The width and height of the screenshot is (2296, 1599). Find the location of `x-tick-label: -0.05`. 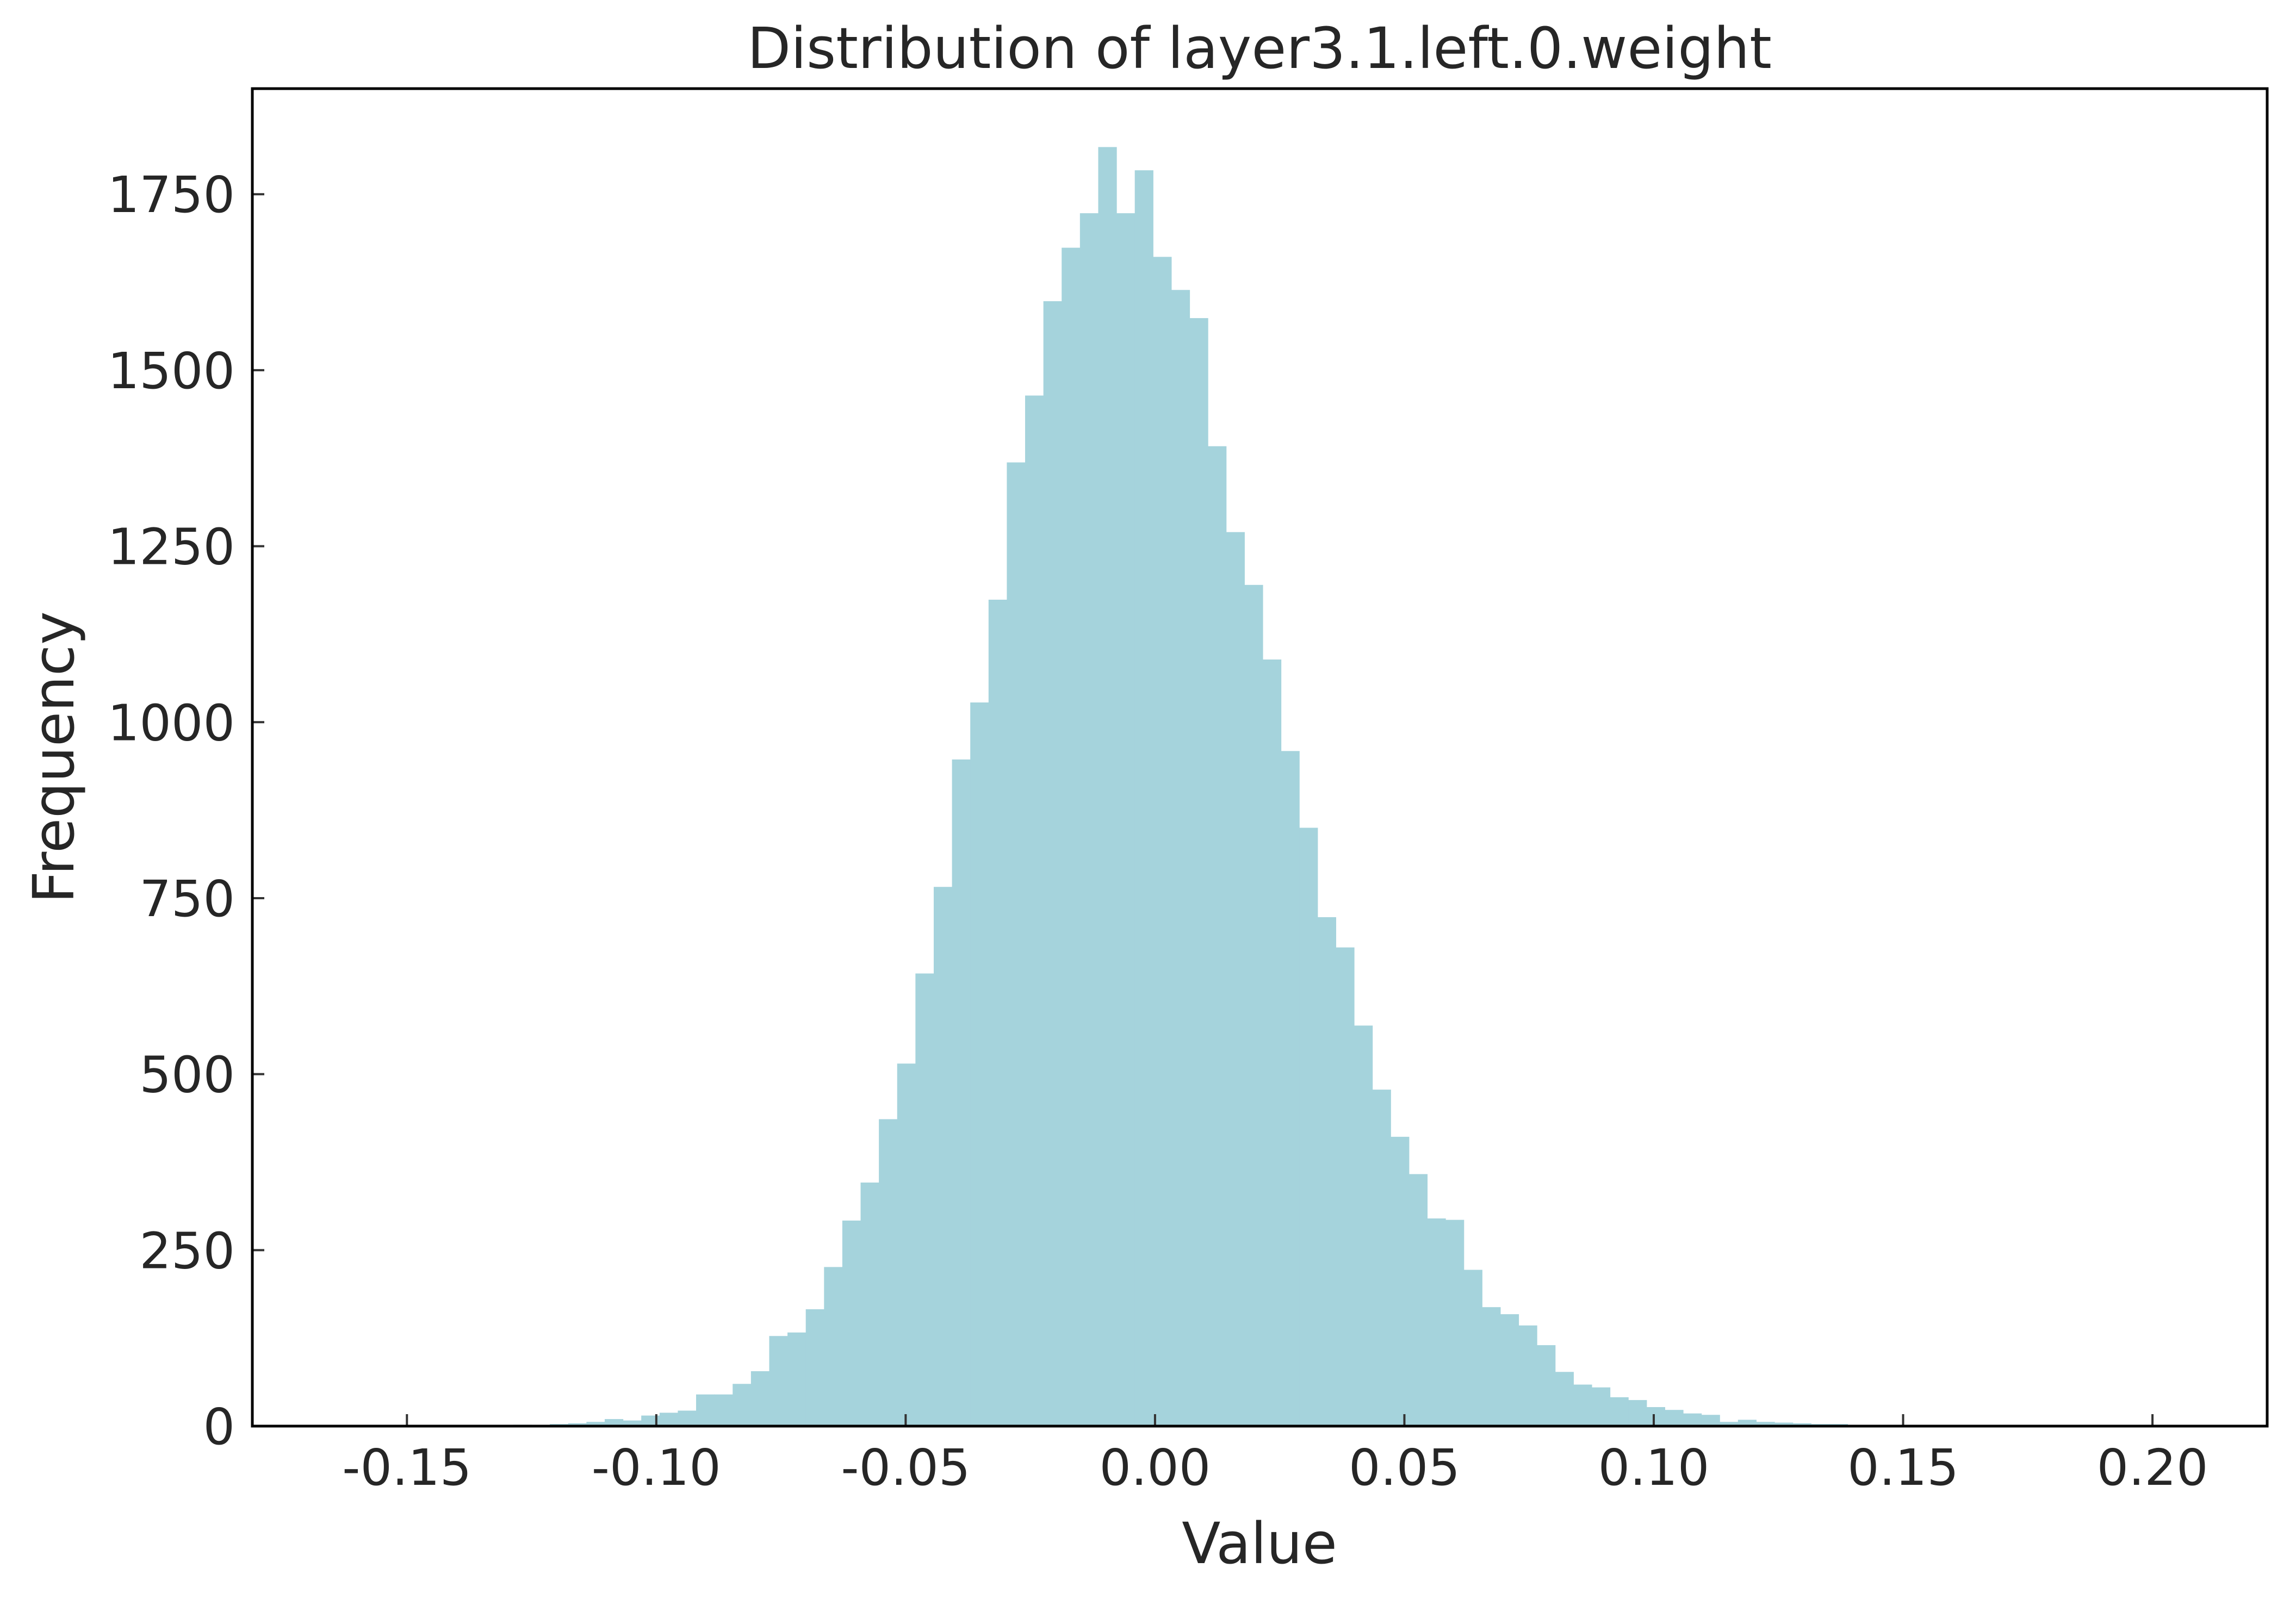

x-tick-label: -0.05 is located at coordinates (905, 1468).